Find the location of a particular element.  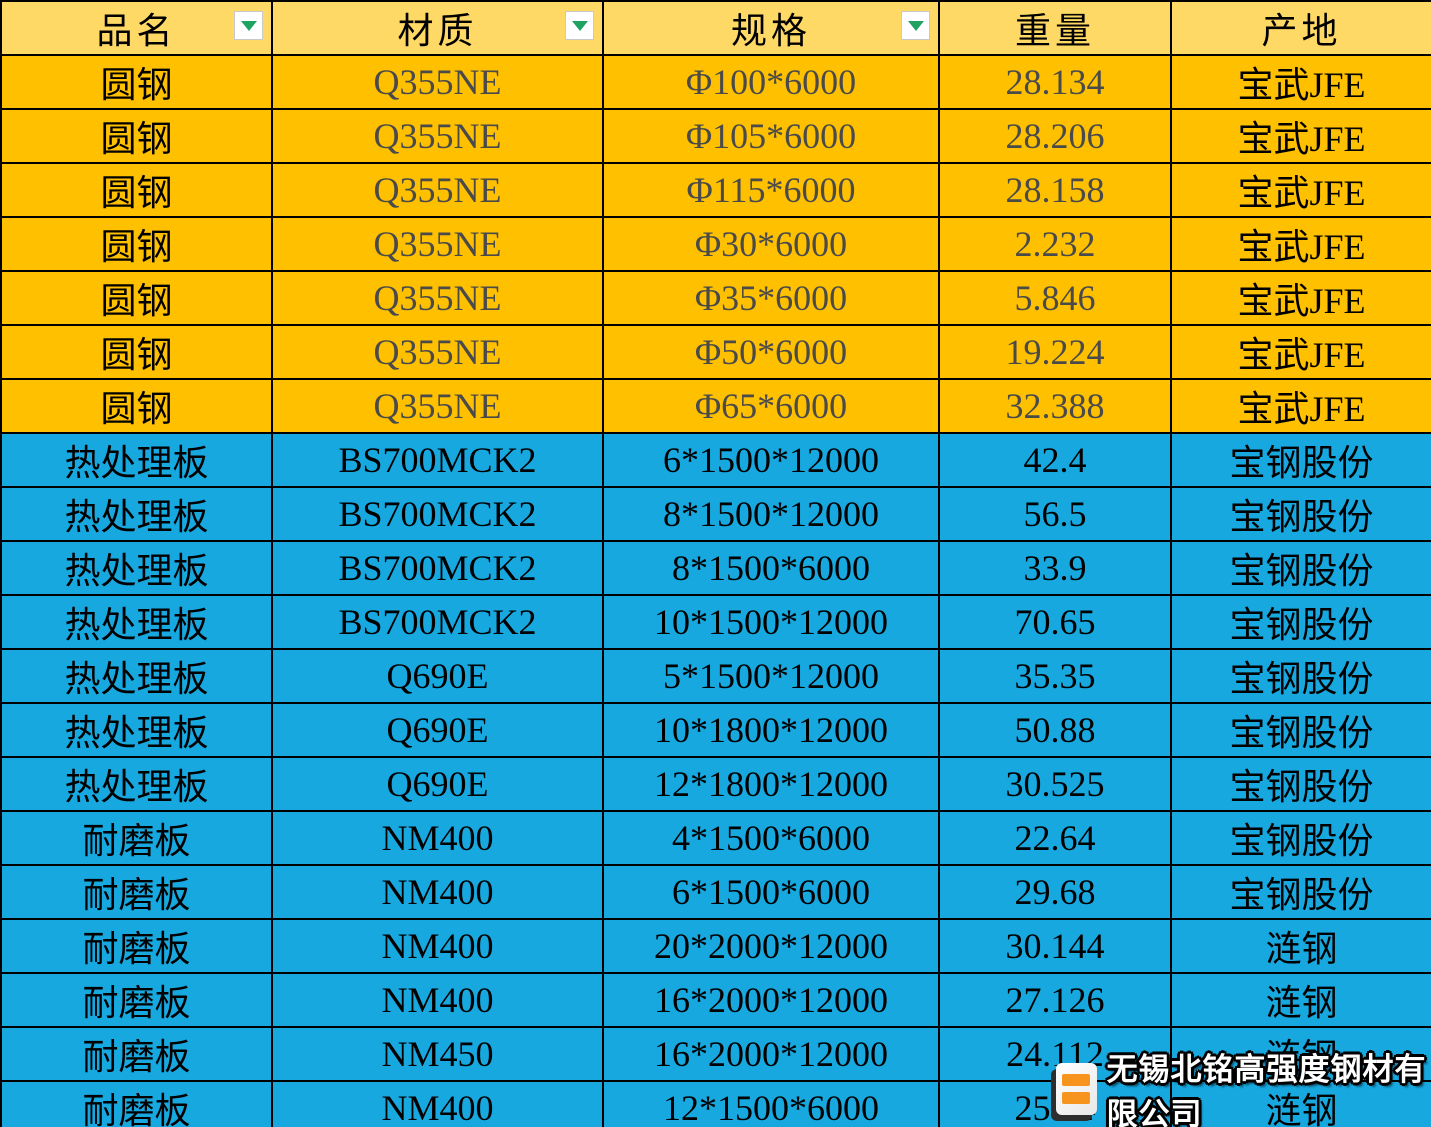

table-row: 耐磨板 NM450 16*2000*12000 24.112 涟钢 is located at coordinates (715, 1054).